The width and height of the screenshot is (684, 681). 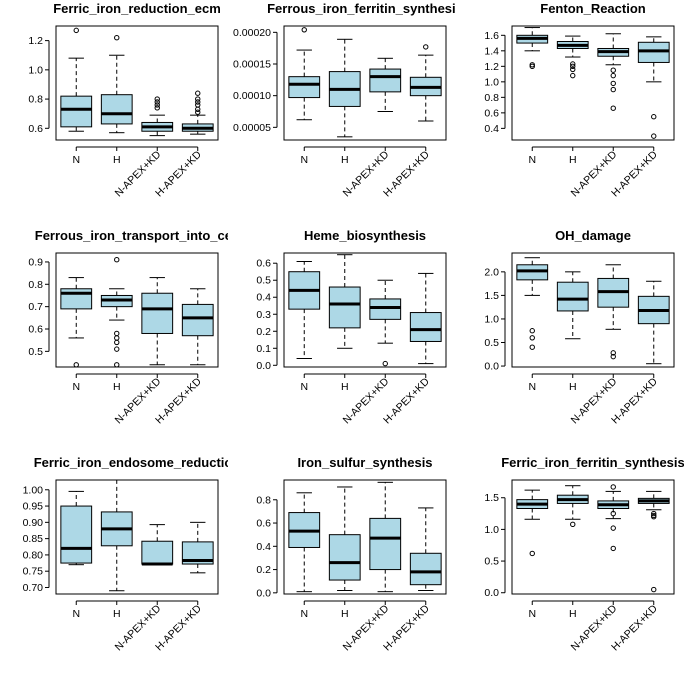 I want to click on x-tick-label: N, so click(x=76, y=614).